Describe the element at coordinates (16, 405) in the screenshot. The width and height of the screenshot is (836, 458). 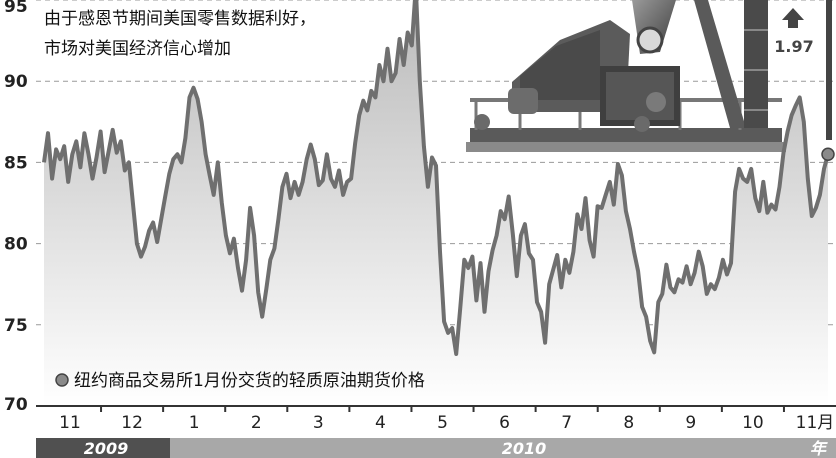
I see `y-tick-label: 70` at that location.